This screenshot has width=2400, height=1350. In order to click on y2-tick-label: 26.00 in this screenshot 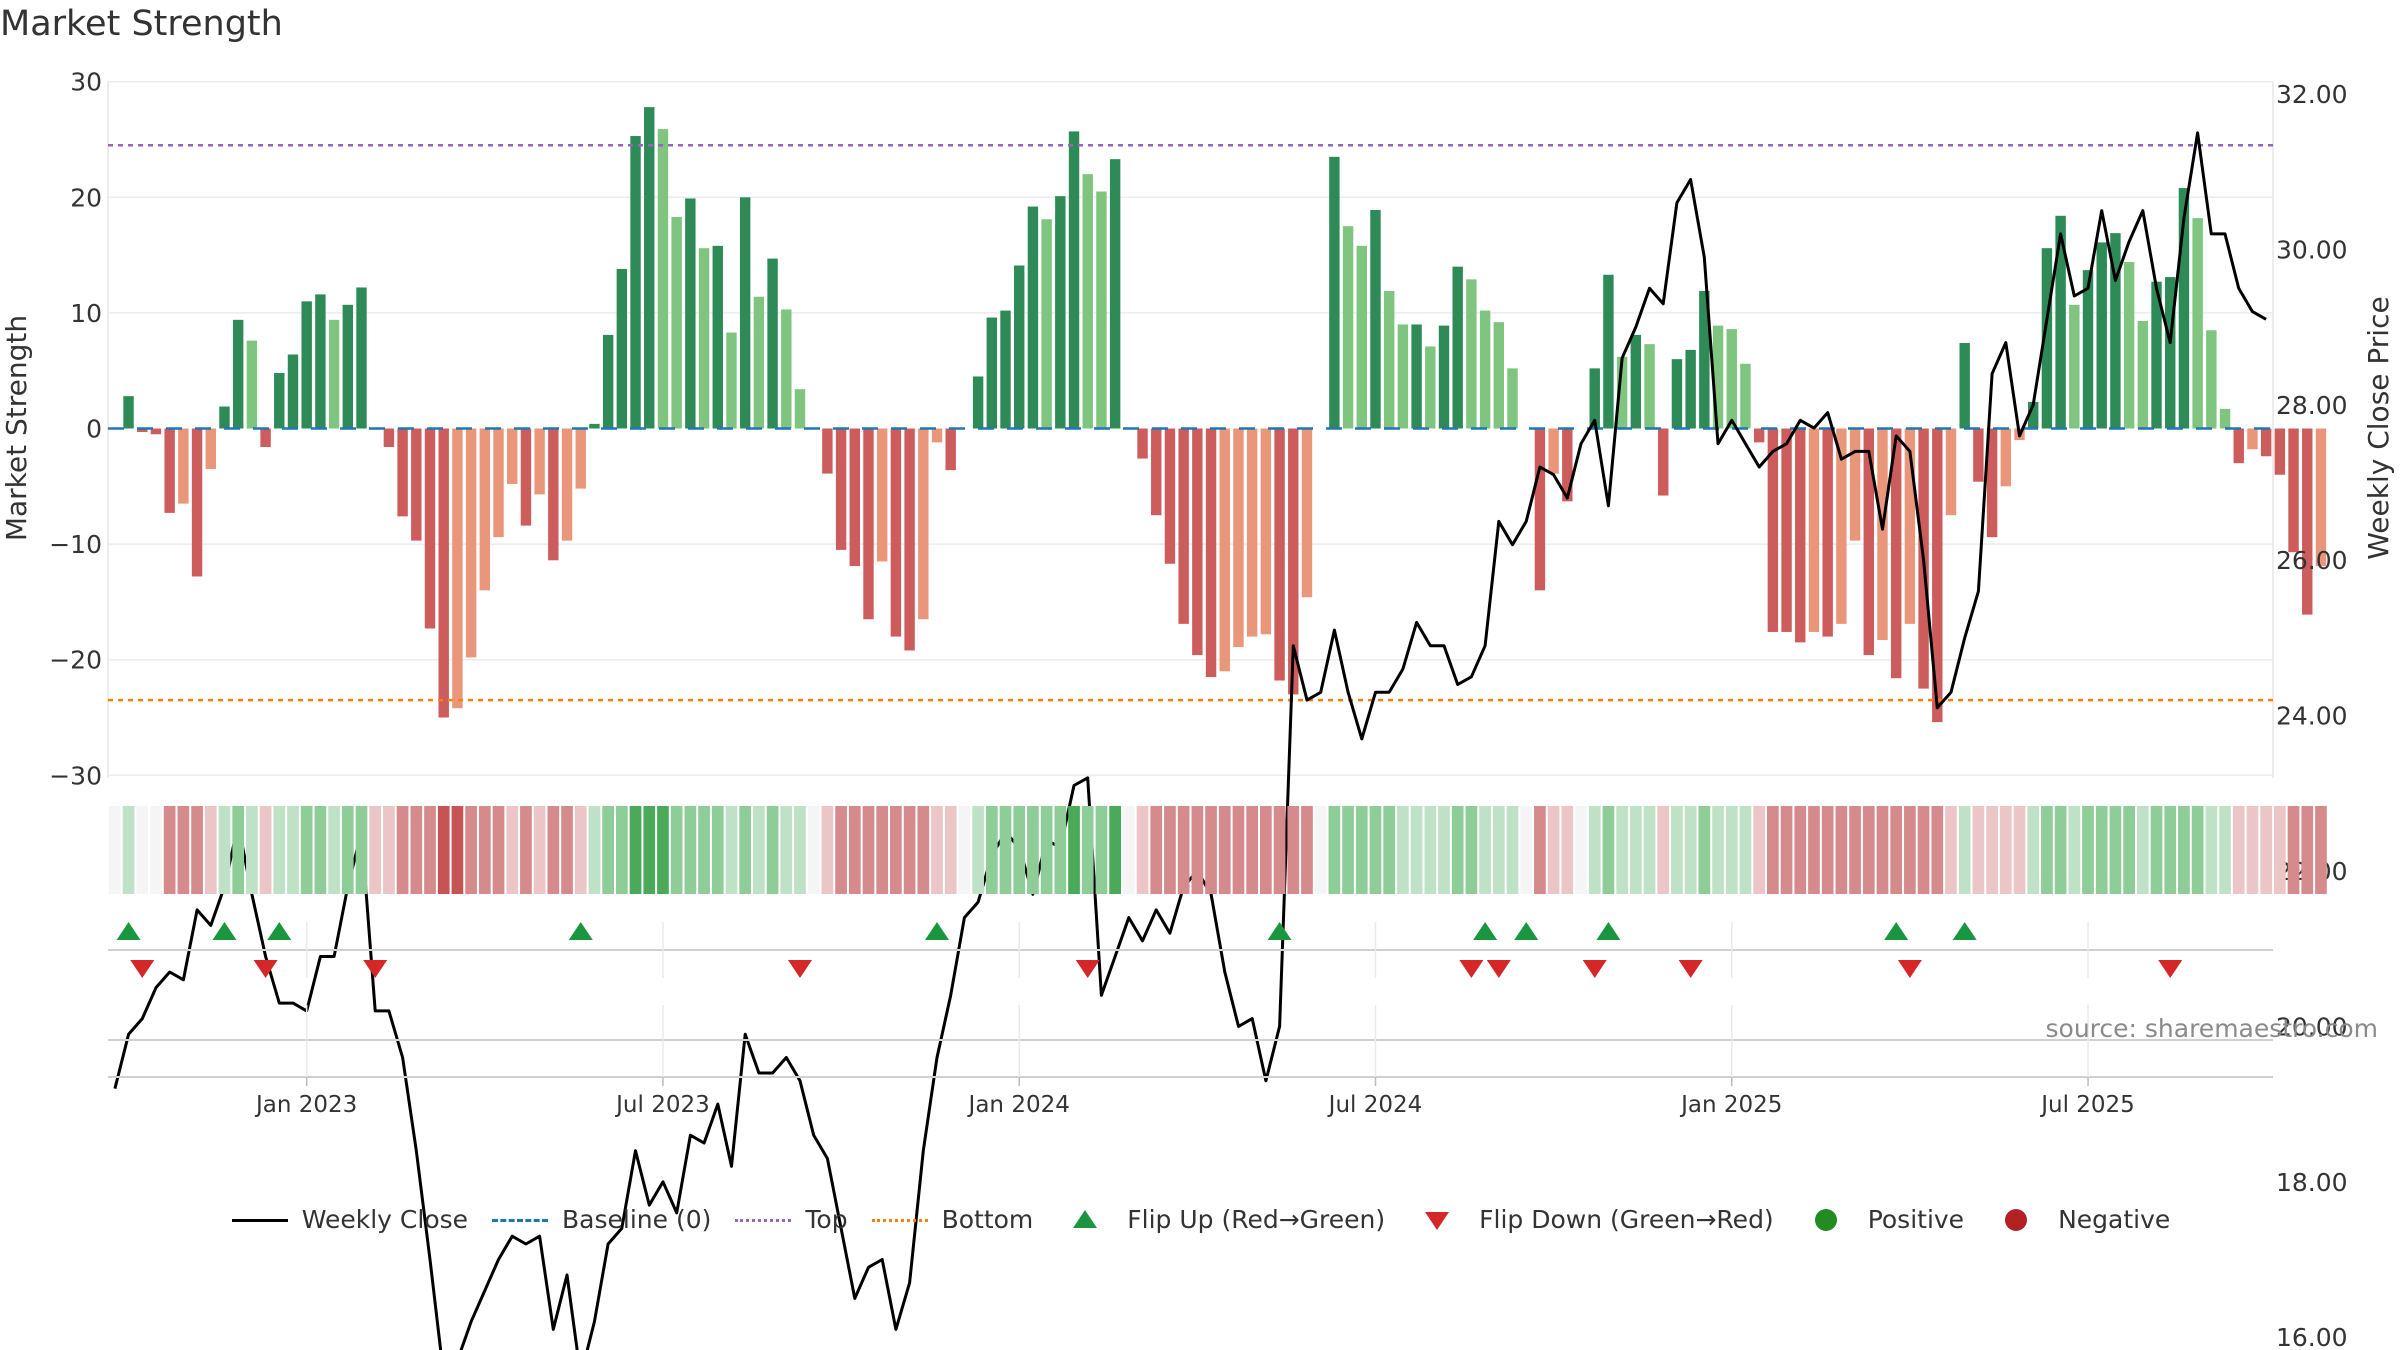, I will do `click(2312, 560)`.